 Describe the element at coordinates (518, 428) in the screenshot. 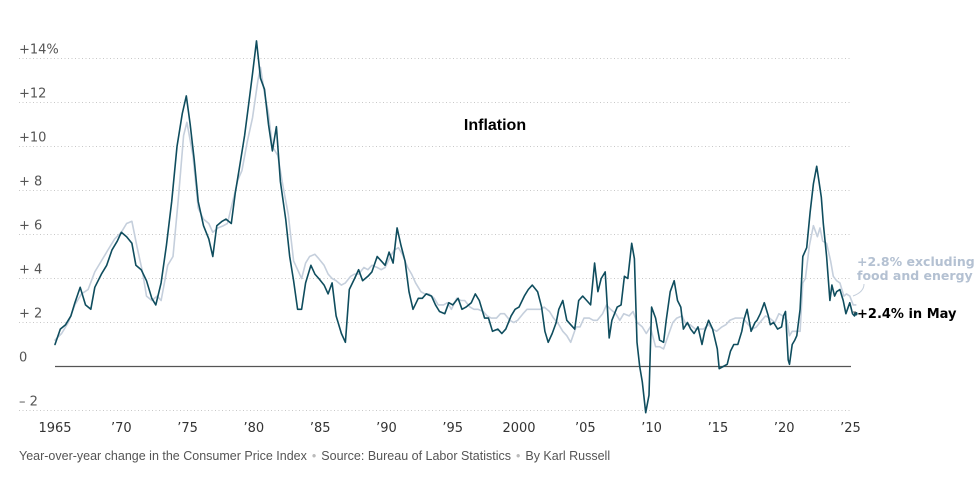

I see `x-tick-label: 2000` at that location.